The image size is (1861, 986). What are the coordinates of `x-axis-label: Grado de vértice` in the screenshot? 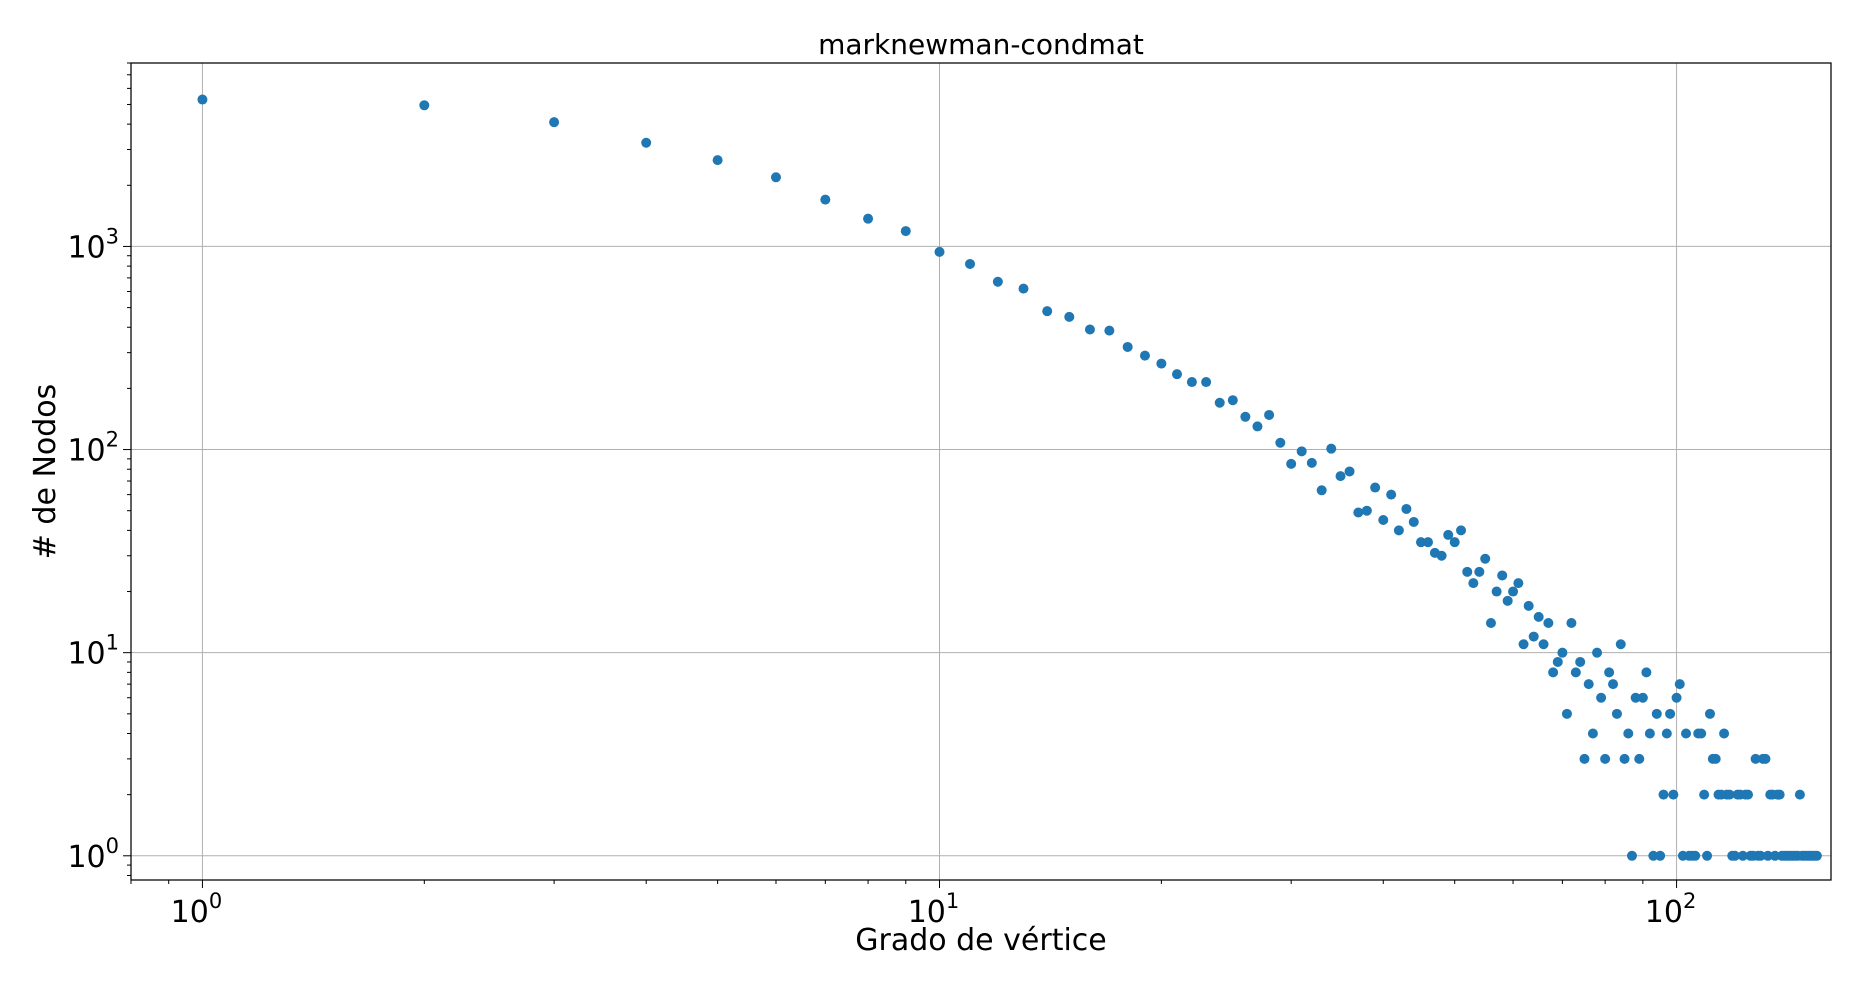 It's located at (981, 940).